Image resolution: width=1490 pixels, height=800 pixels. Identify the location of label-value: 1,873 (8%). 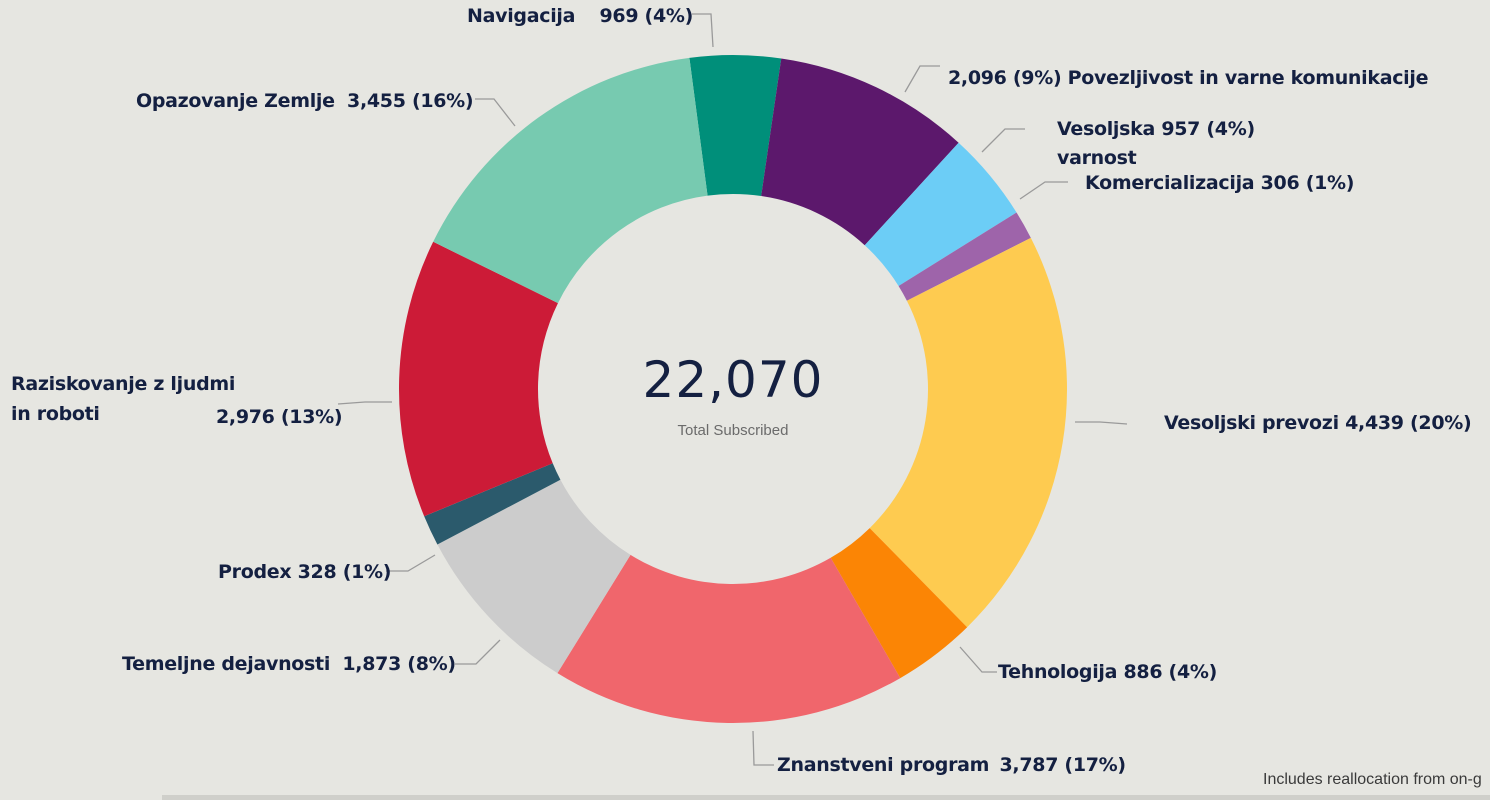
(399, 664).